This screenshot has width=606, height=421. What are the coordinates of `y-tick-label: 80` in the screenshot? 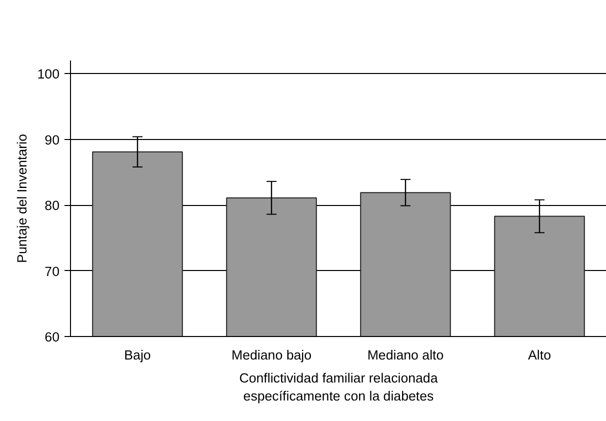 It's located at (52, 206).